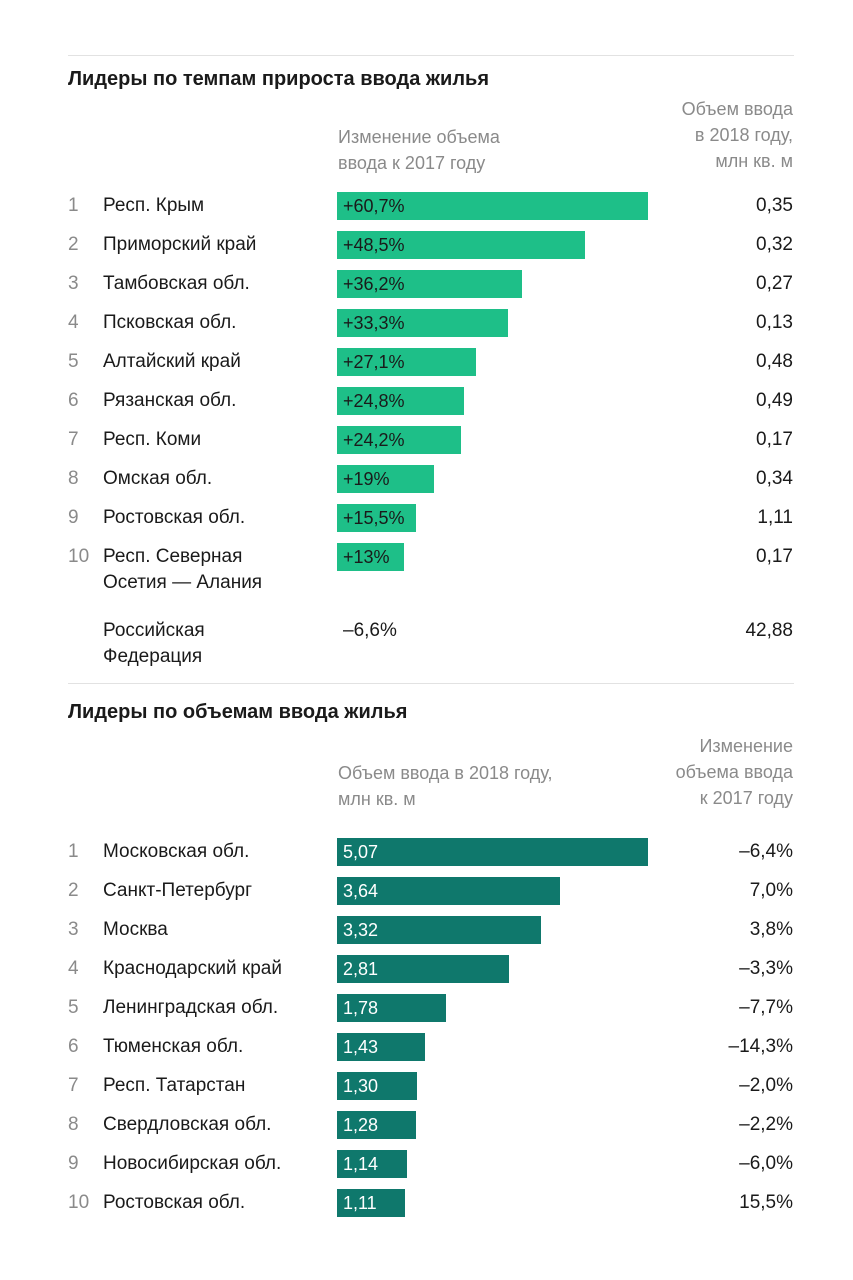 The width and height of the screenshot is (853, 1280). I want to click on region-name: Свердловская обл., so click(187, 1124).